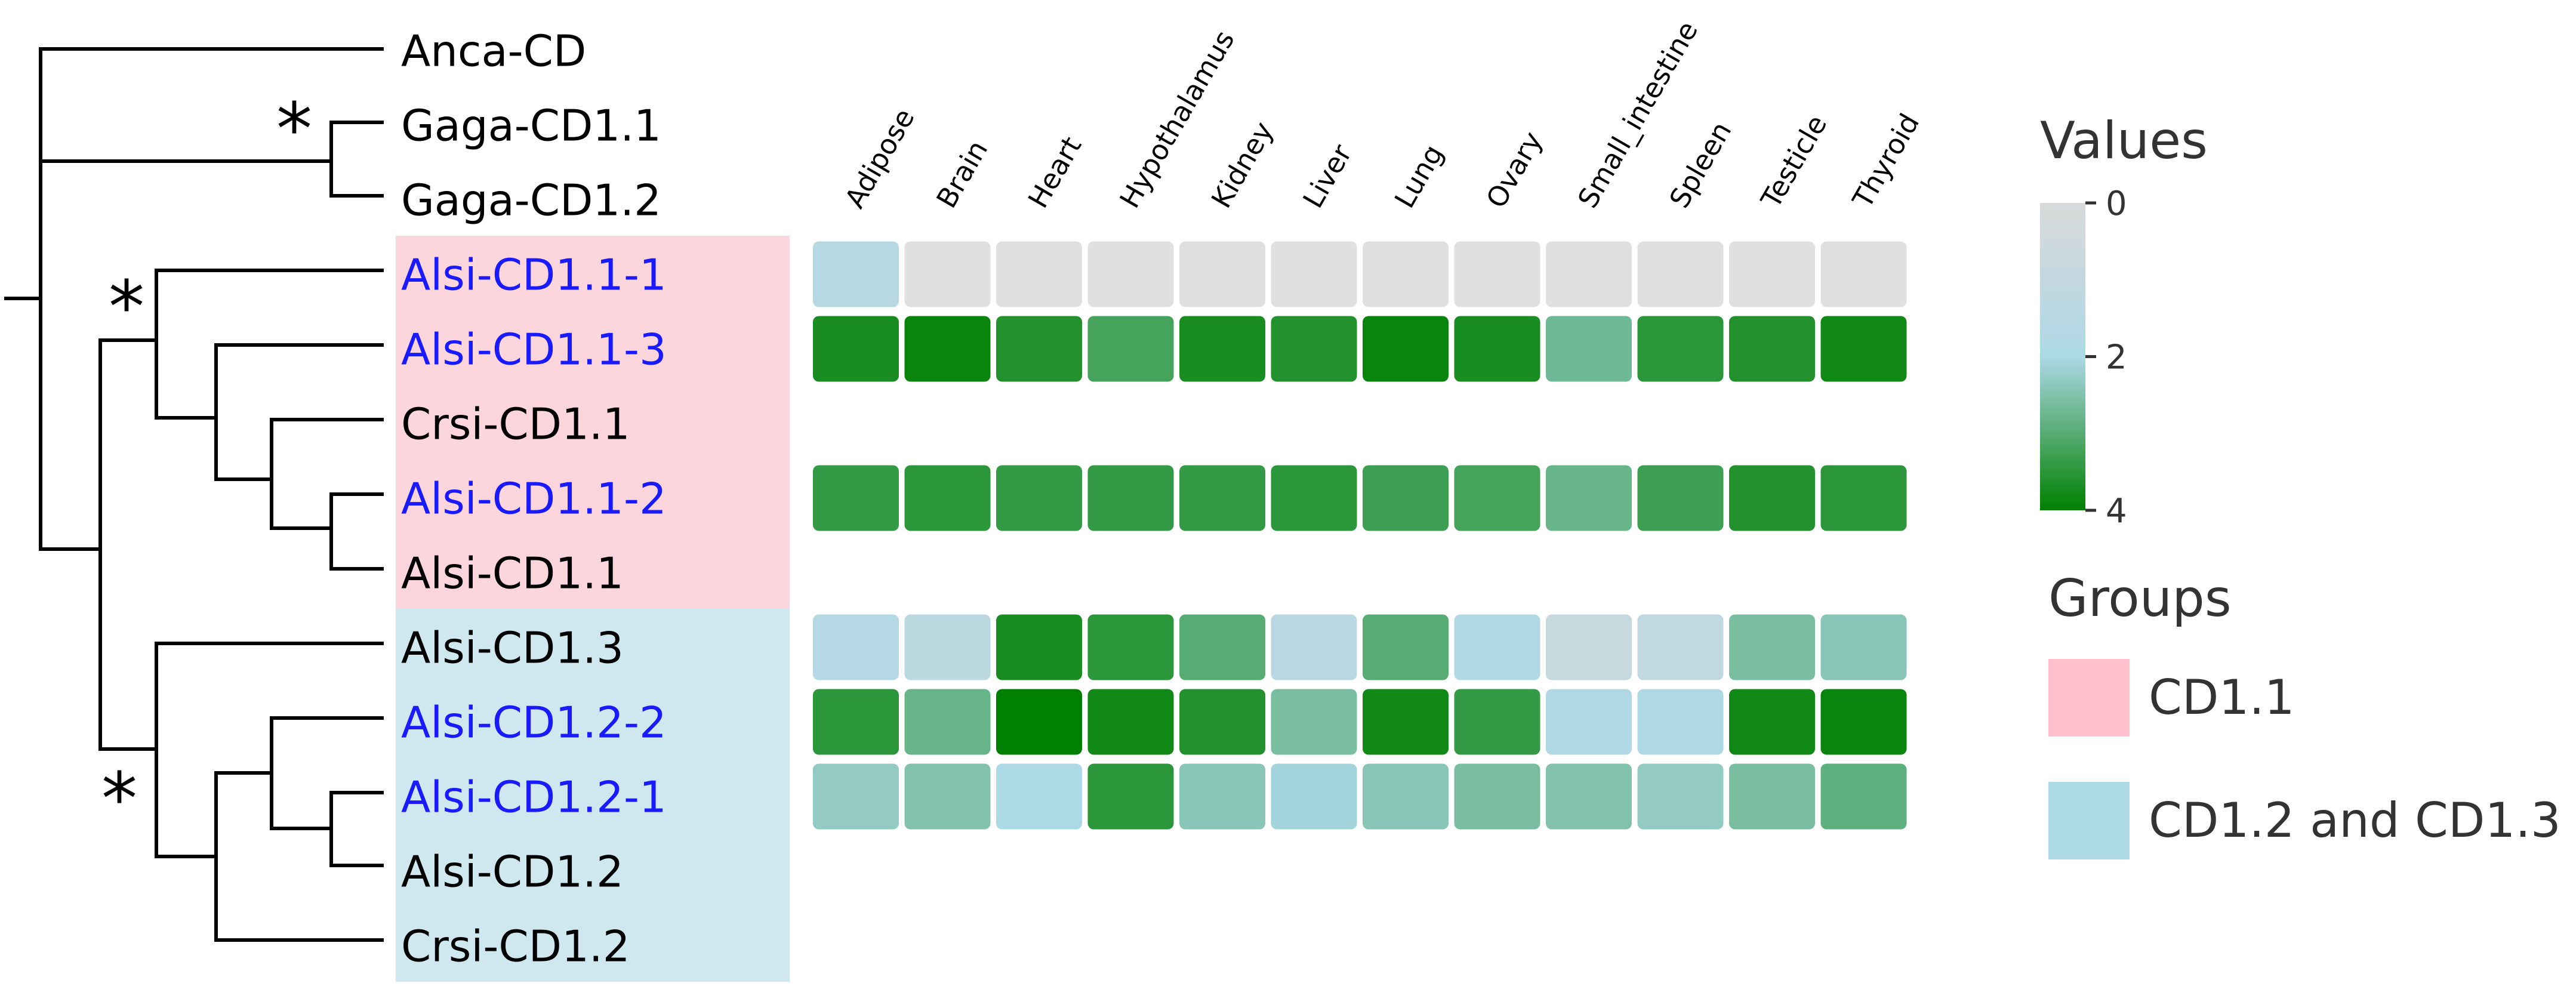 The width and height of the screenshot is (2576, 986). I want to click on tissue-label: Spleen, so click(1700, 165).